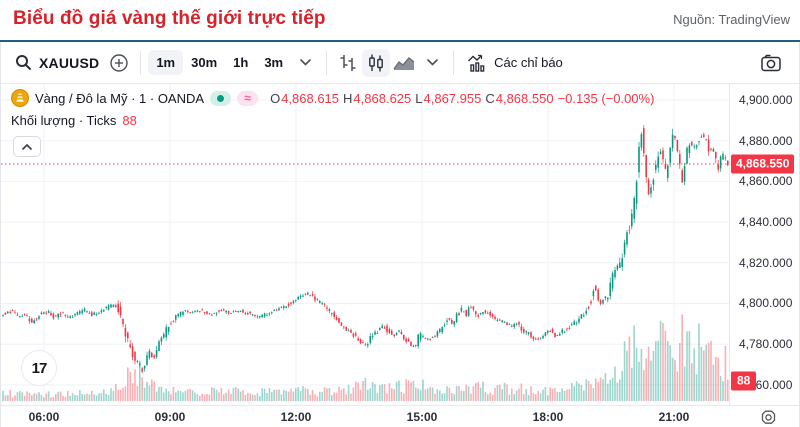  I want to click on price-axis-label: 4,820.000, so click(766, 262).